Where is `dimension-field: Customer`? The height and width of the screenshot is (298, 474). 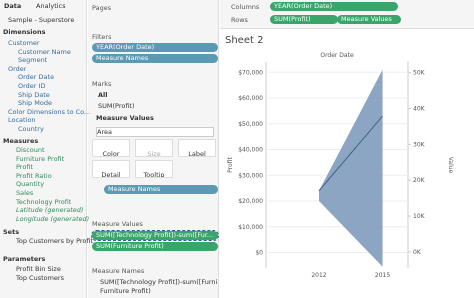 dimension-field: Customer is located at coordinates (24, 43).